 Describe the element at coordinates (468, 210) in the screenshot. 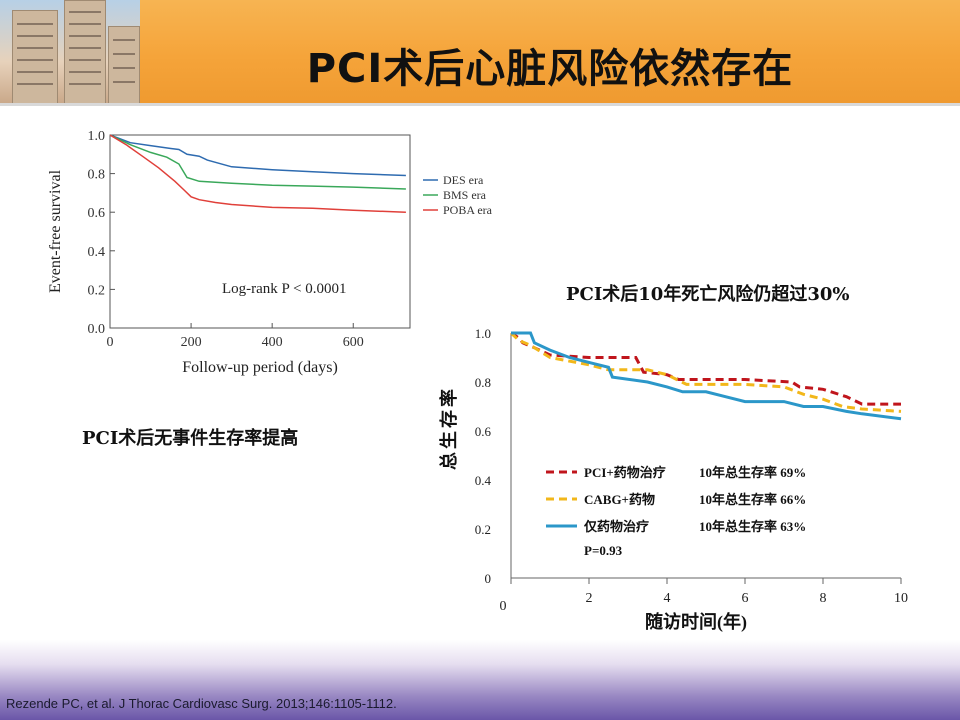

I see `legend-label: POBA era` at that location.